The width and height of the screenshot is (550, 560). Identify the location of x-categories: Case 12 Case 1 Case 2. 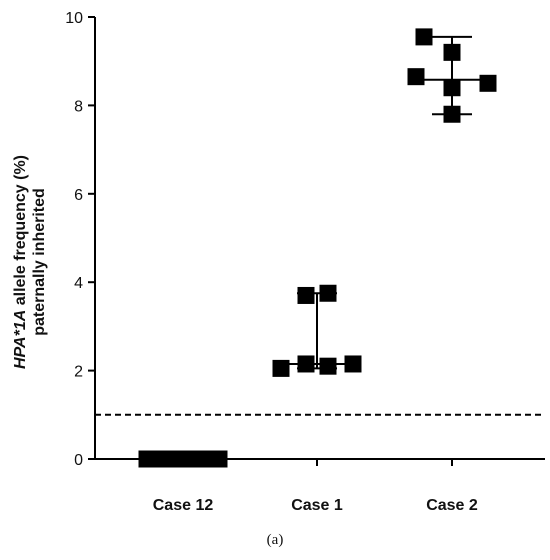
(315, 486).